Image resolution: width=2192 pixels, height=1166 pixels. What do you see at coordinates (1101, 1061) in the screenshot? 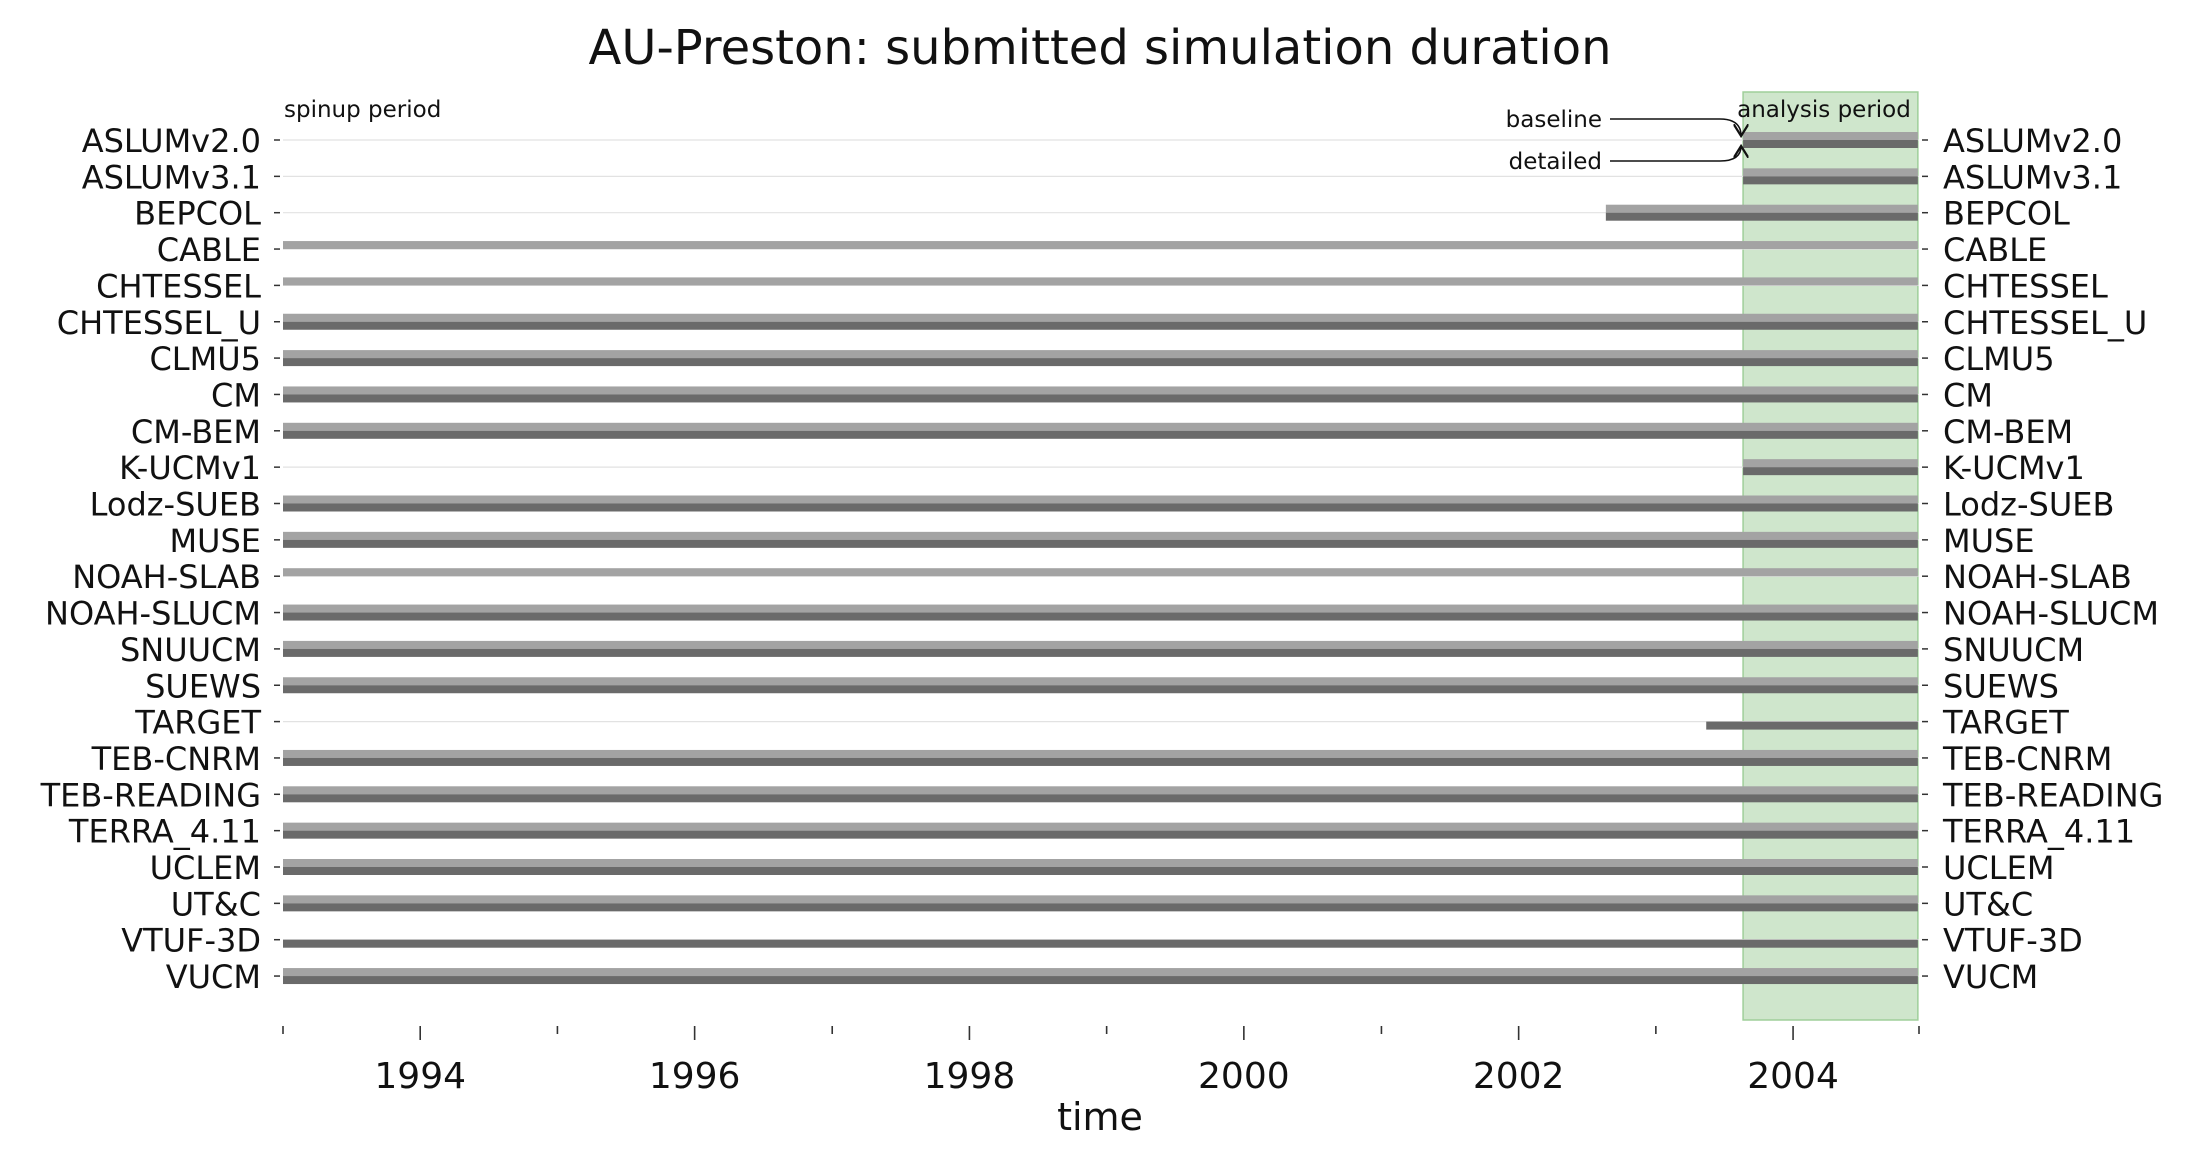
I see `x-axis: 1994 1996 1998 2000 2002 2004` at bounding box center [1101, 1061].